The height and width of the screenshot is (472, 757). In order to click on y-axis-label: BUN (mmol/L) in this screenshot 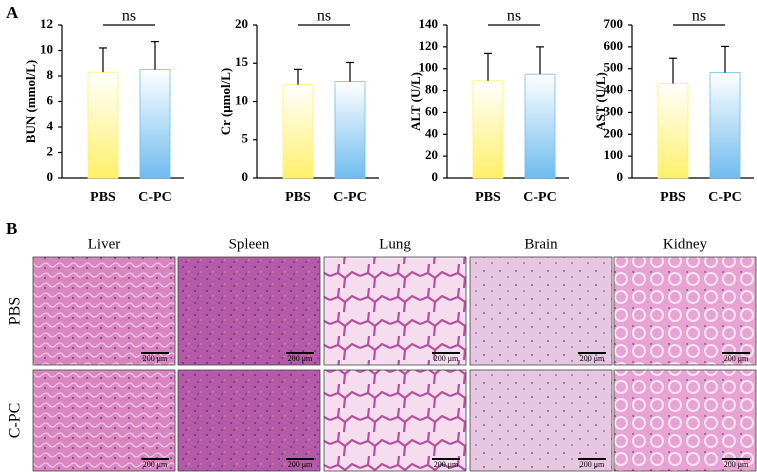, I will do `click(30, 101)`.